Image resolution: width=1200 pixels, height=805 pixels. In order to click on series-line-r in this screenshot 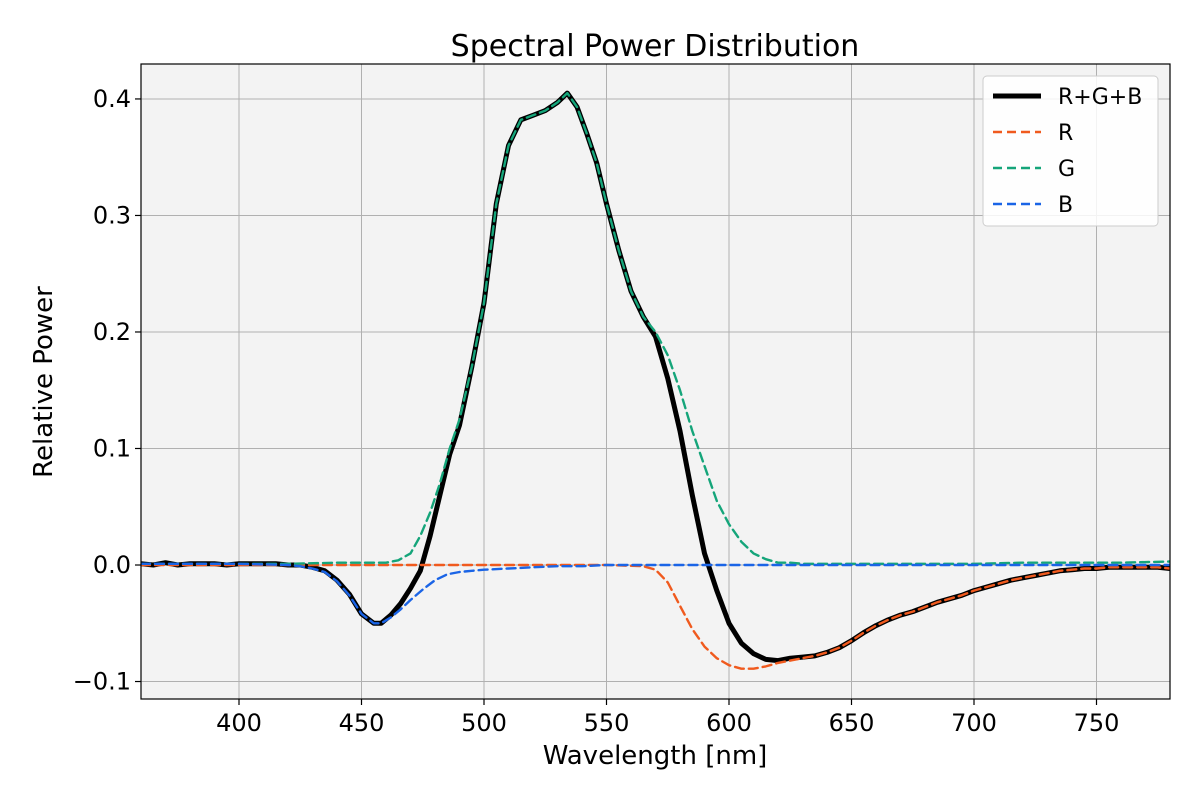, I will do `click(655, 616)`.